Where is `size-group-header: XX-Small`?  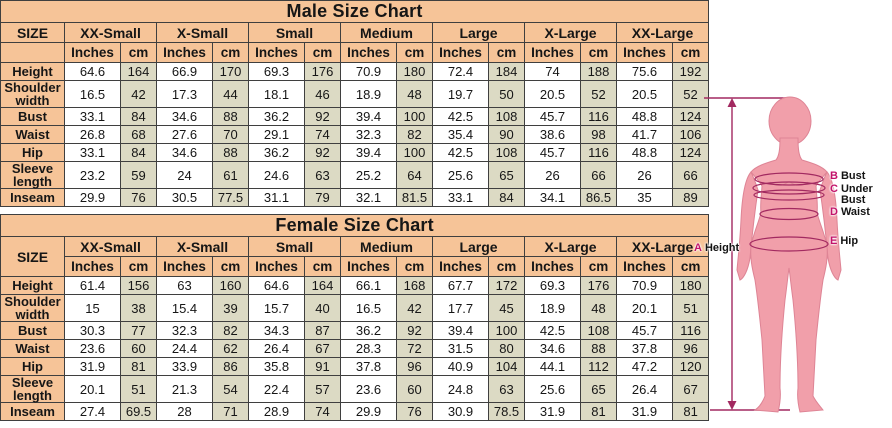 size-group-header: XX-Small is located at coordinates (110, 32).